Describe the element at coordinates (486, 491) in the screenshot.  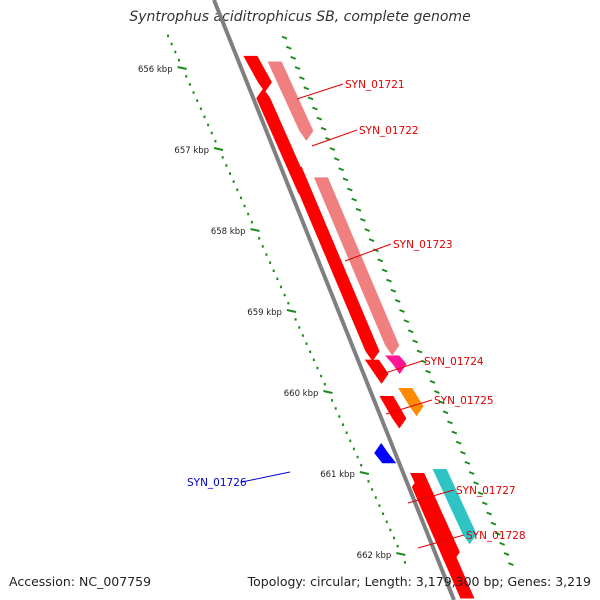
I see `gene-label: SYN_01727` at that location.